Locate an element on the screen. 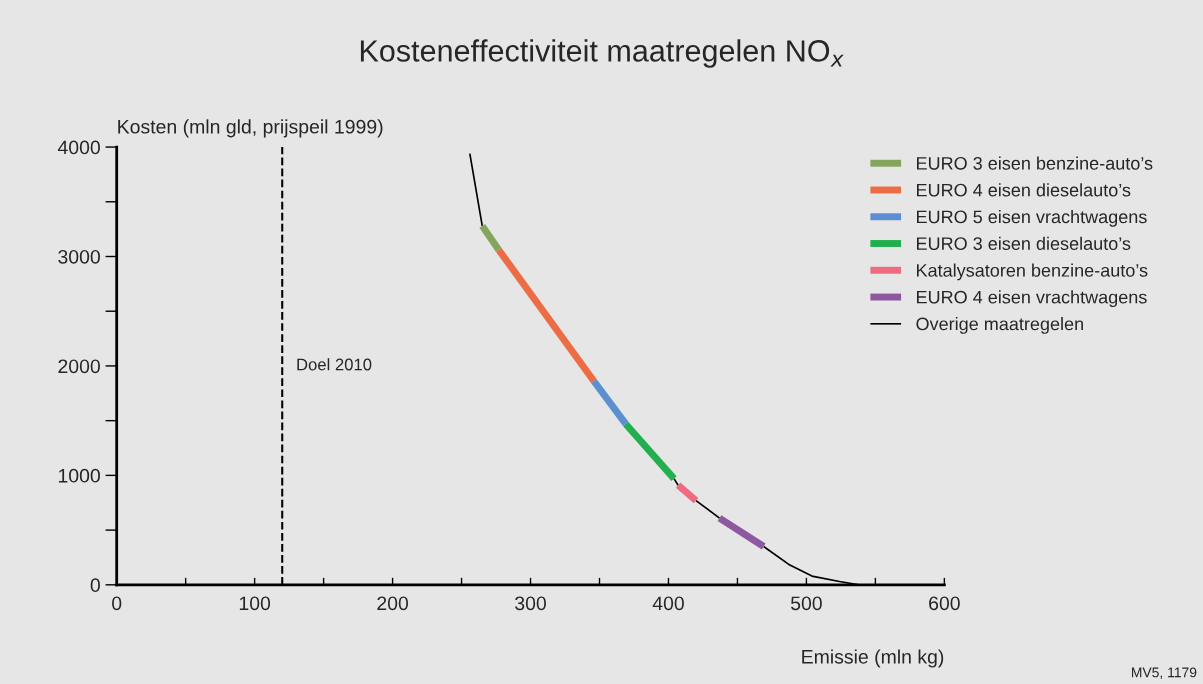  x-tick-label: 400 is located at coordinates (668, 603).